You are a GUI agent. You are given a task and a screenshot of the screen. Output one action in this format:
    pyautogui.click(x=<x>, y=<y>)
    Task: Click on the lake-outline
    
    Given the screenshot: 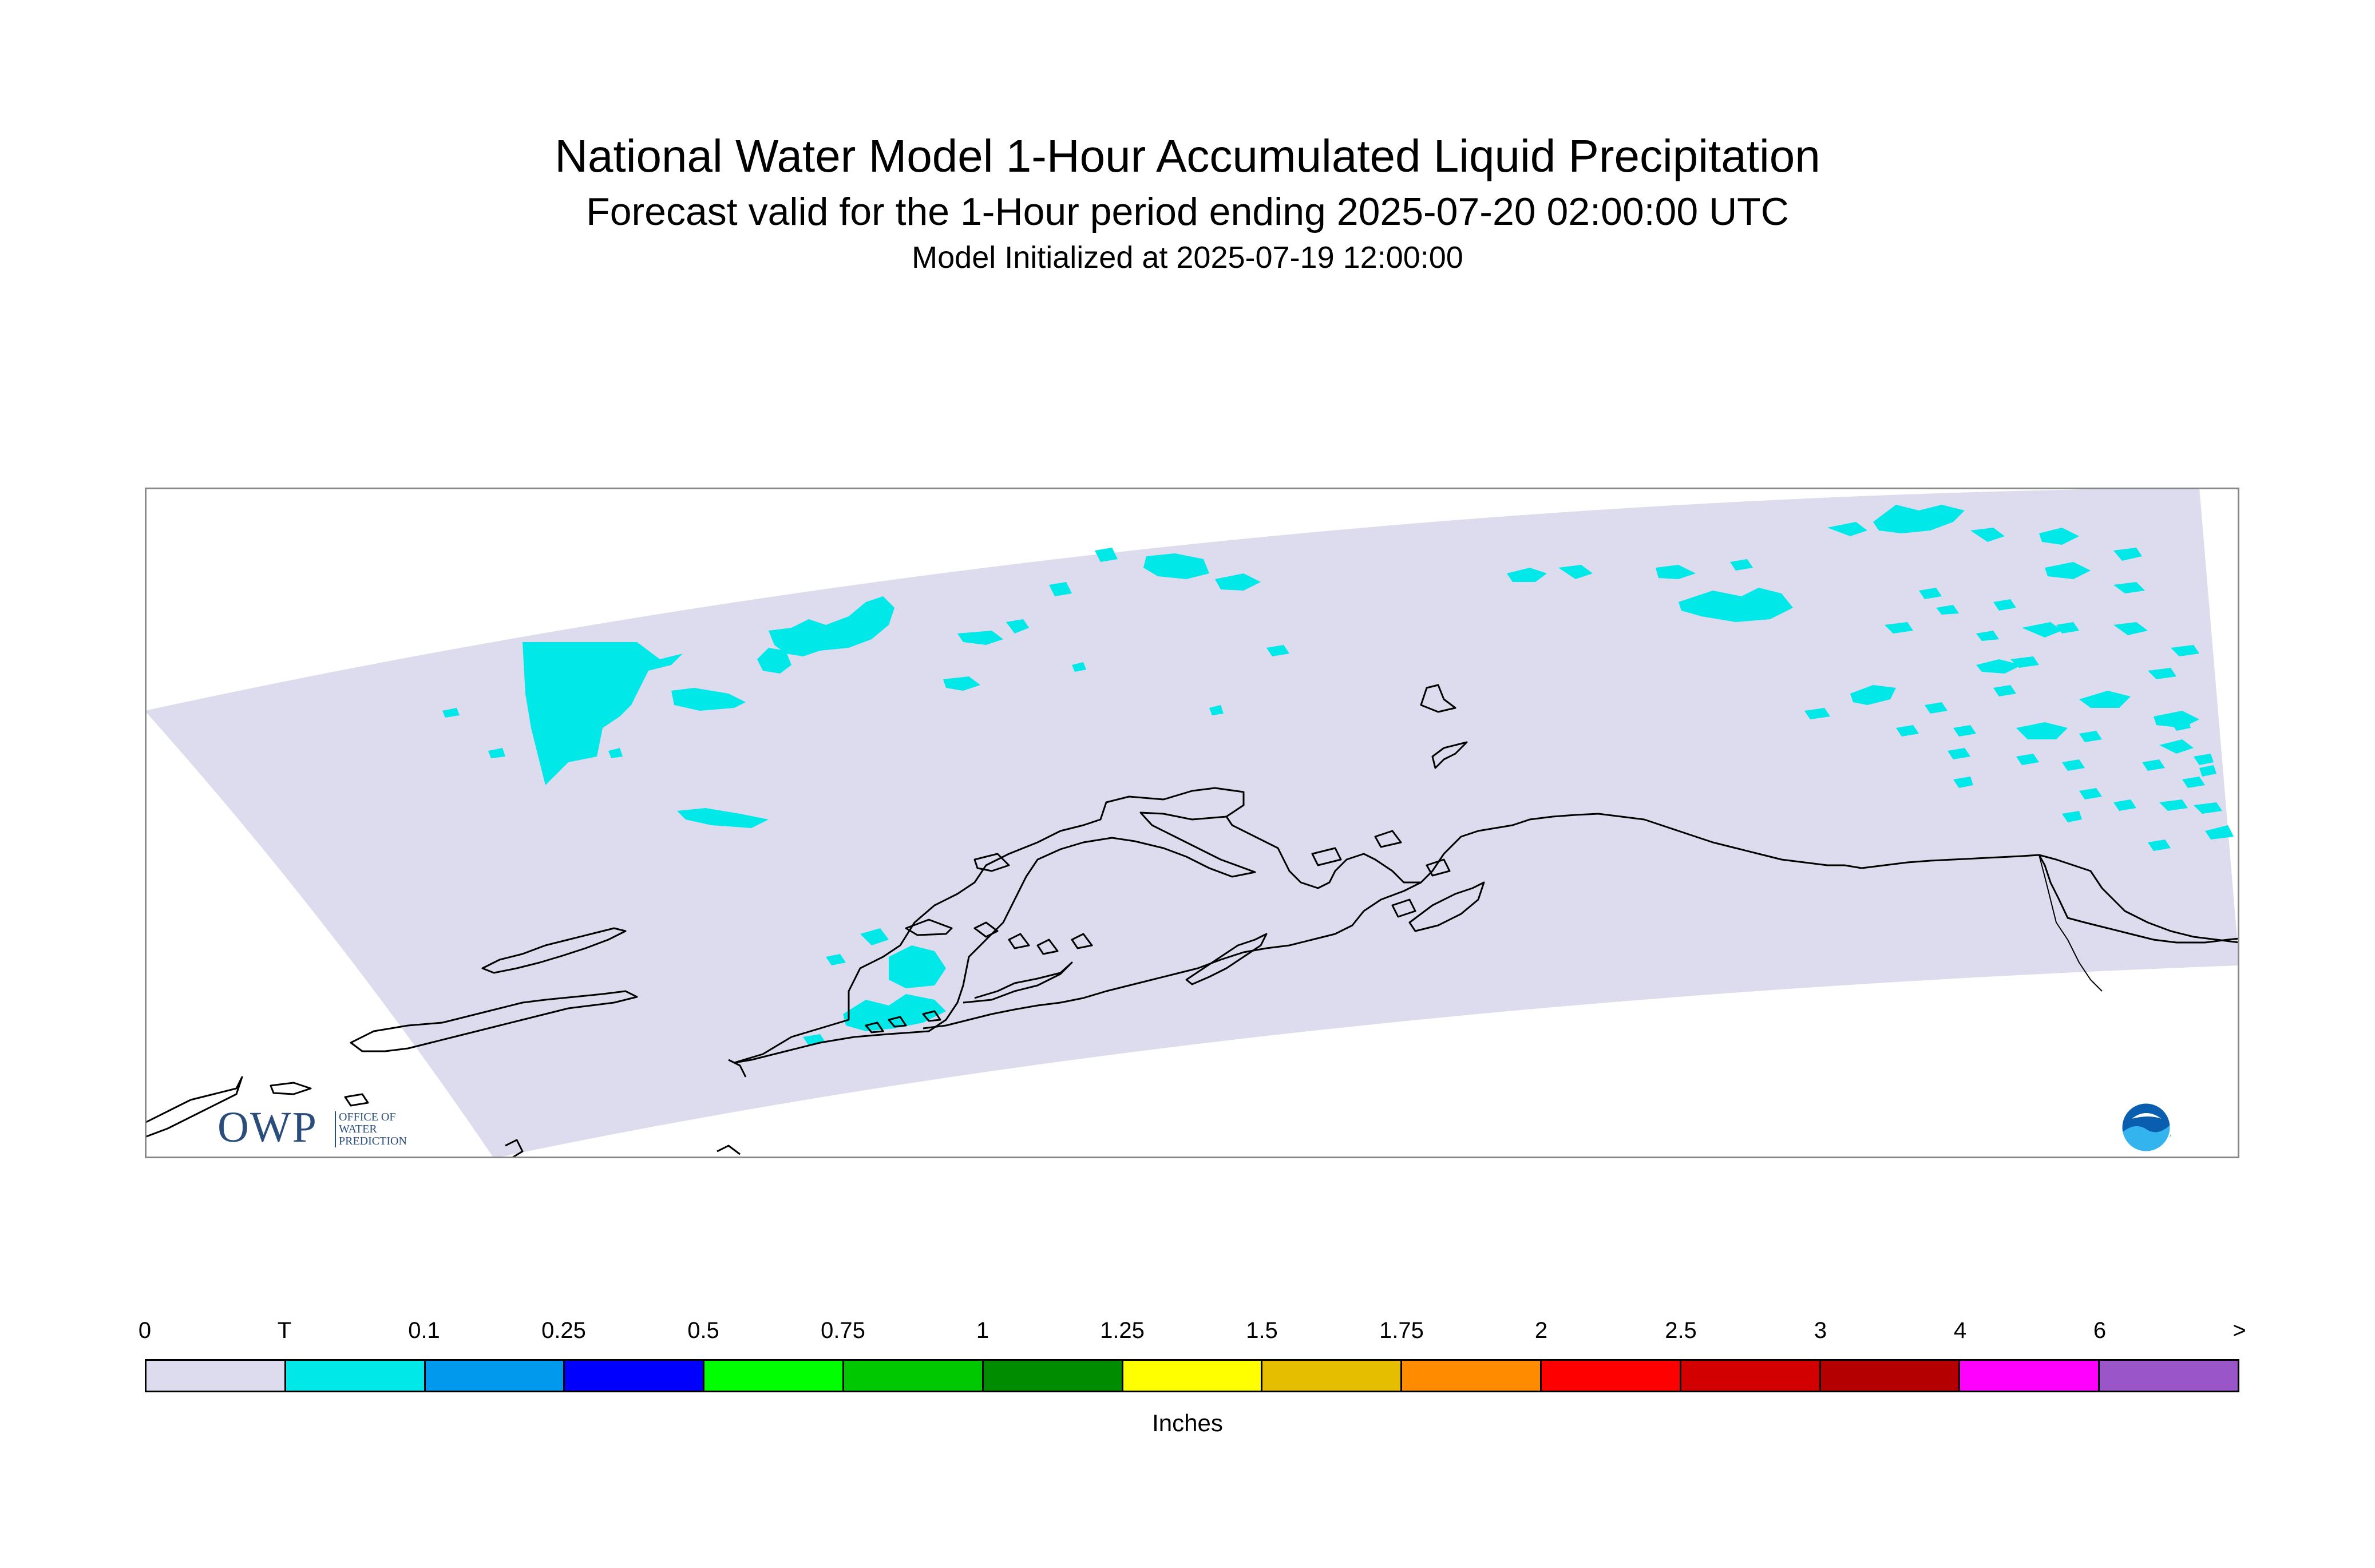 What is the action you would take?
    pyautogui.click(x=869, y=965)
    